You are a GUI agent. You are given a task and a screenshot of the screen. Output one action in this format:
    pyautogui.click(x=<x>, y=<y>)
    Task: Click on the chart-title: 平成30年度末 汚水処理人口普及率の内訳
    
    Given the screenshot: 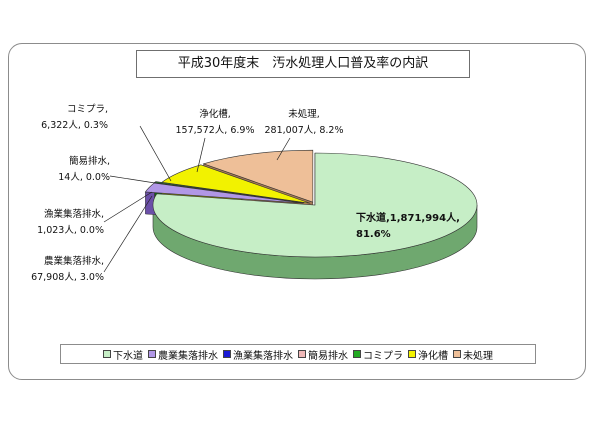 What is the action you would take?
    pyautogui.click(x=303, y=64)
    